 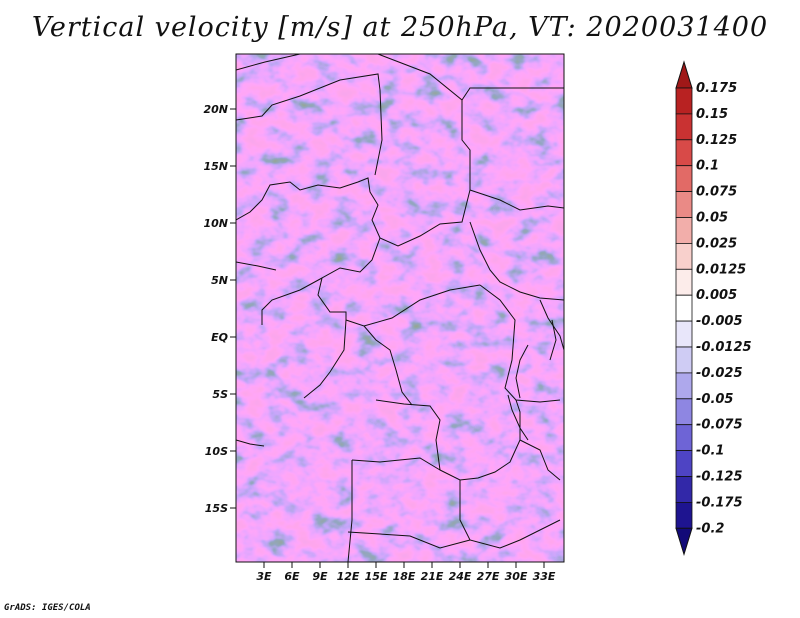 What do you see at coordinates (264, 576) in the screenshot?
I see `lon-label-3e: 3E` at bounding box center [264, 576].